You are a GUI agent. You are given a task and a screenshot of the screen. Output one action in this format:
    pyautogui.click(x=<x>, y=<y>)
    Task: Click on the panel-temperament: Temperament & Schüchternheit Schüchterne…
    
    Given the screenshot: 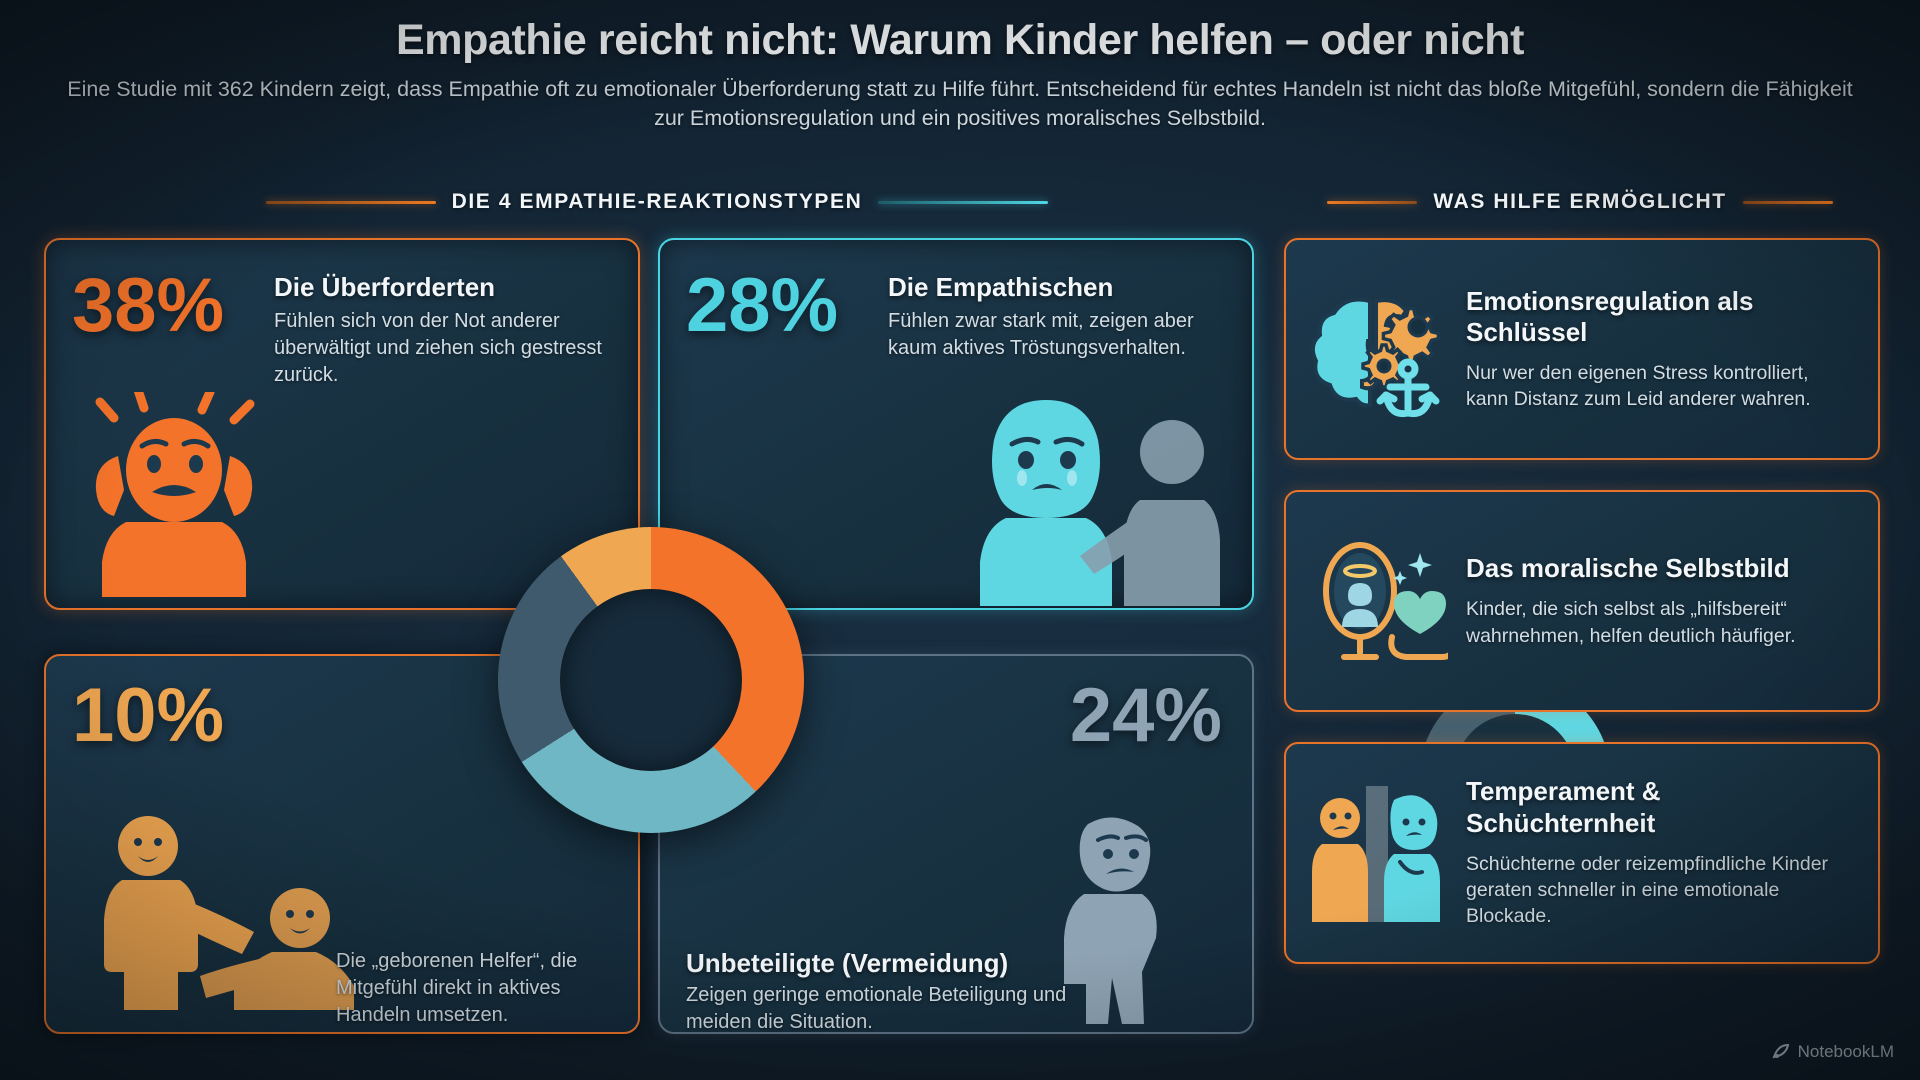 What is the action you would take?
    pyautogui.click(x=1582, y=853)
    